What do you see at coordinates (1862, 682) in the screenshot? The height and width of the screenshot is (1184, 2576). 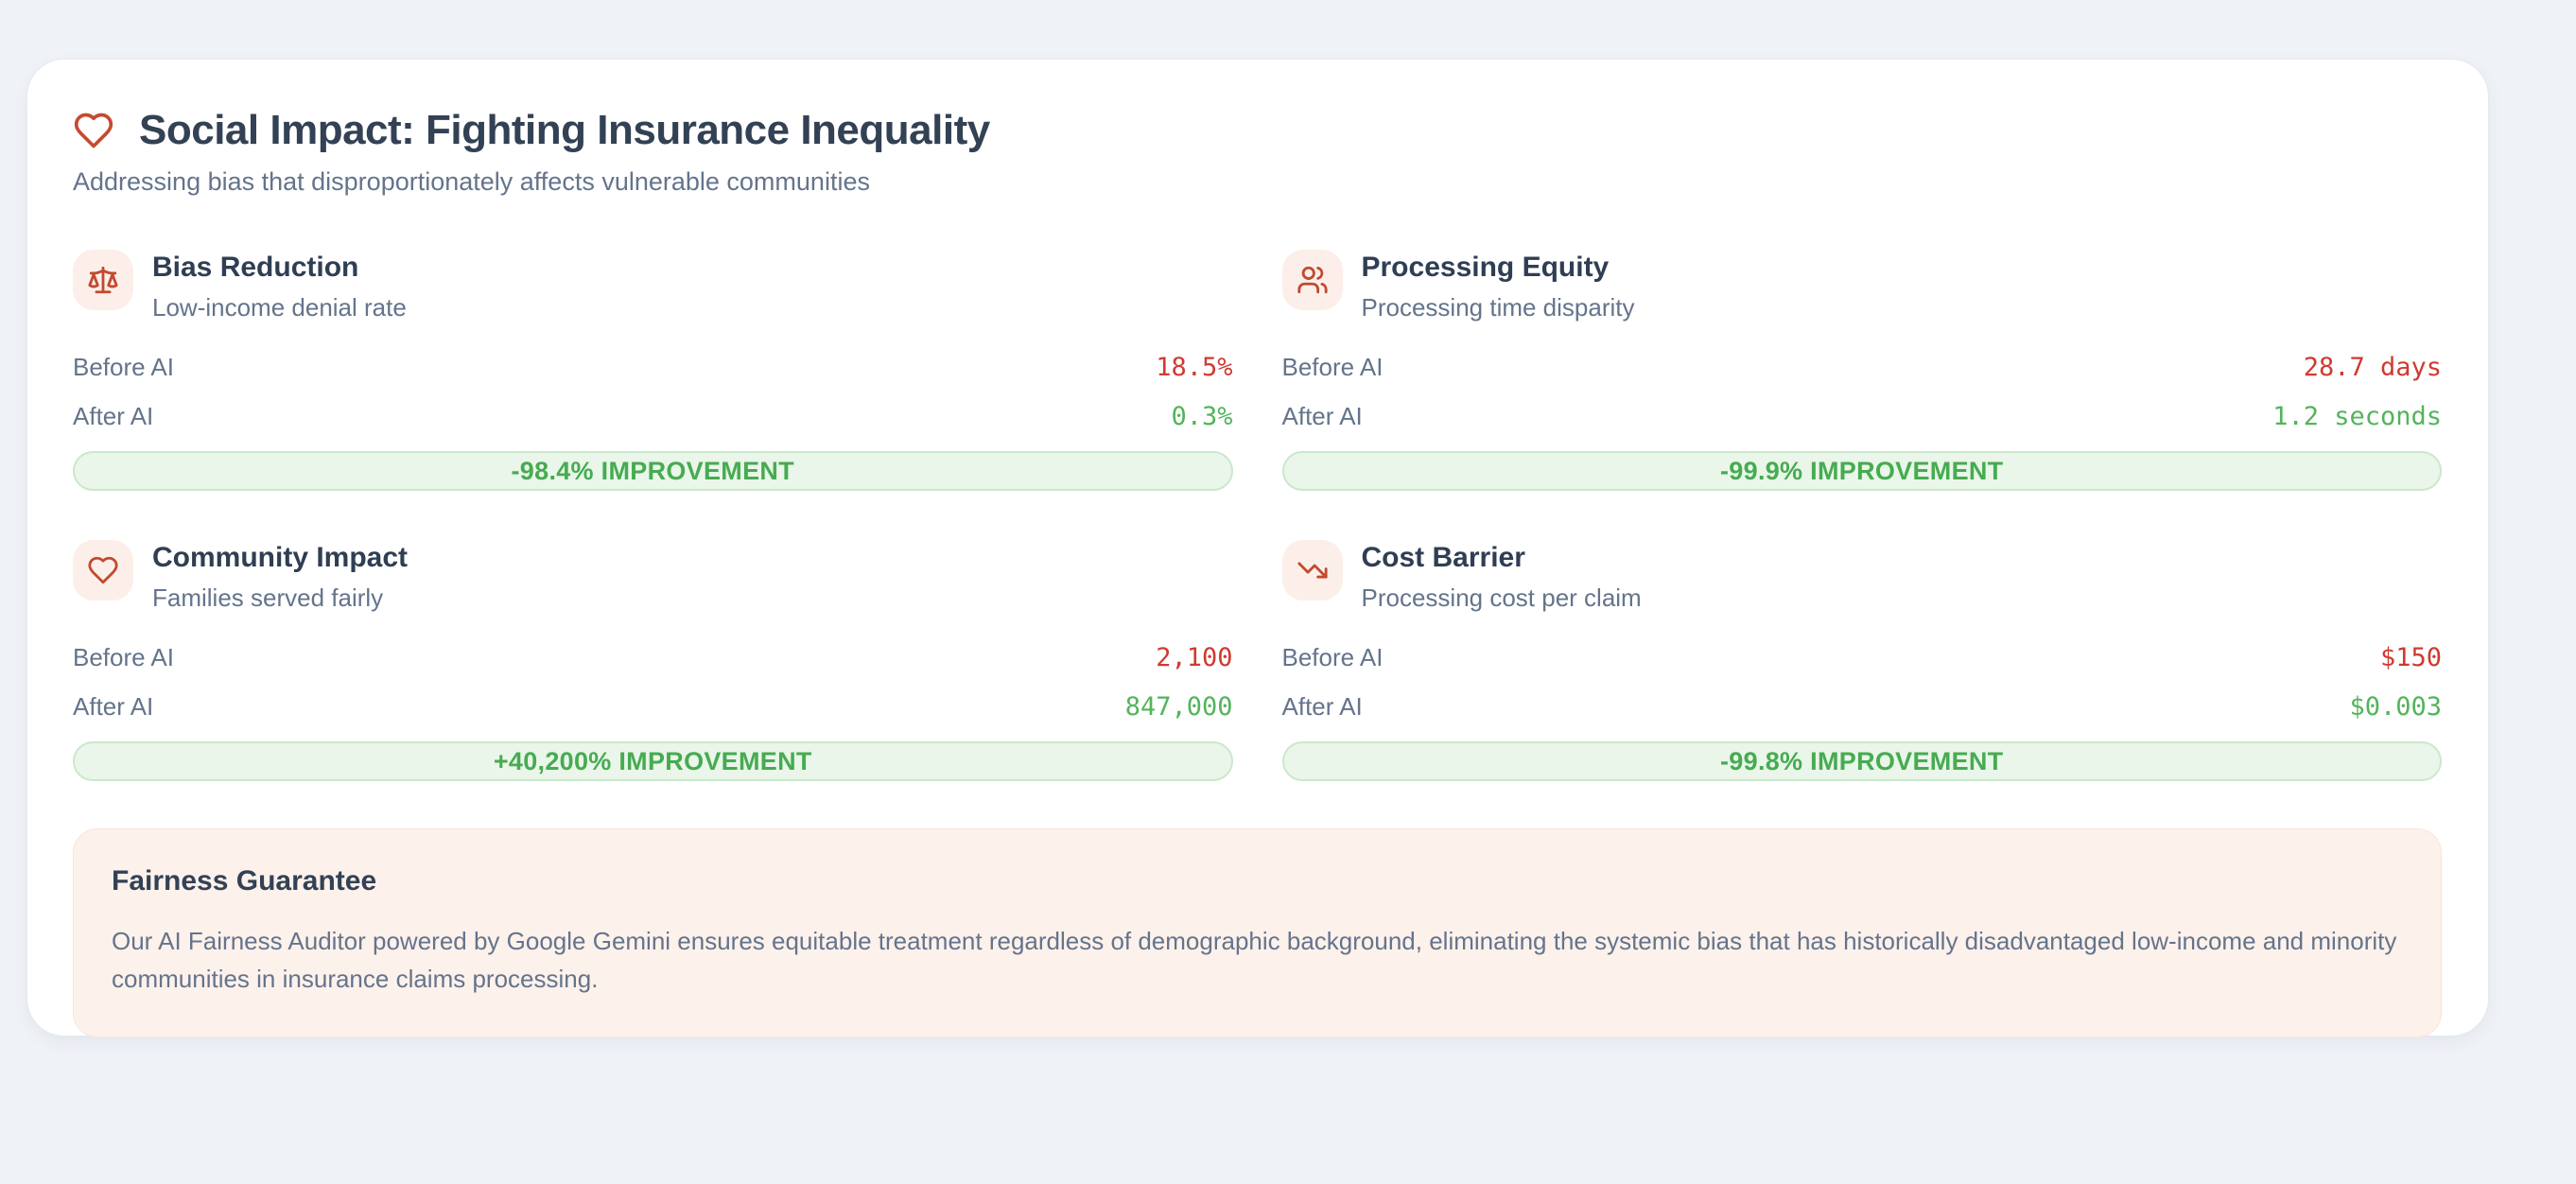 I see `metric-rows: Before AI $150 After AI $0.003` at bounding box center [1862, 682].